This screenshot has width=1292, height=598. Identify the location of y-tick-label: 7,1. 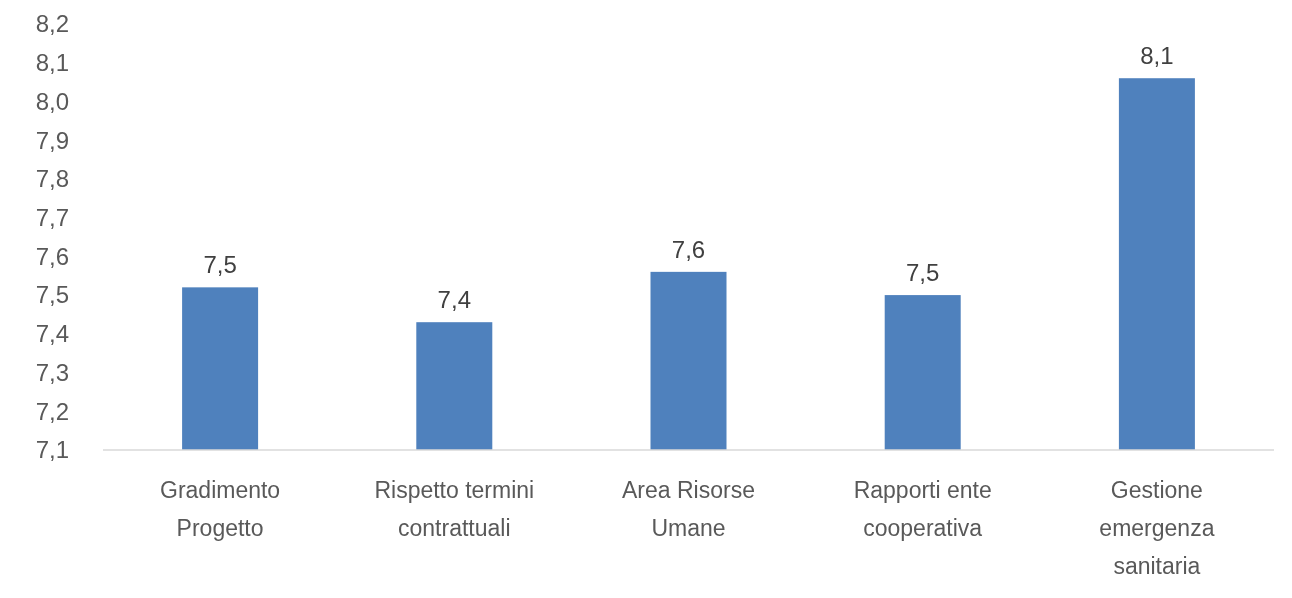
(52, 450).